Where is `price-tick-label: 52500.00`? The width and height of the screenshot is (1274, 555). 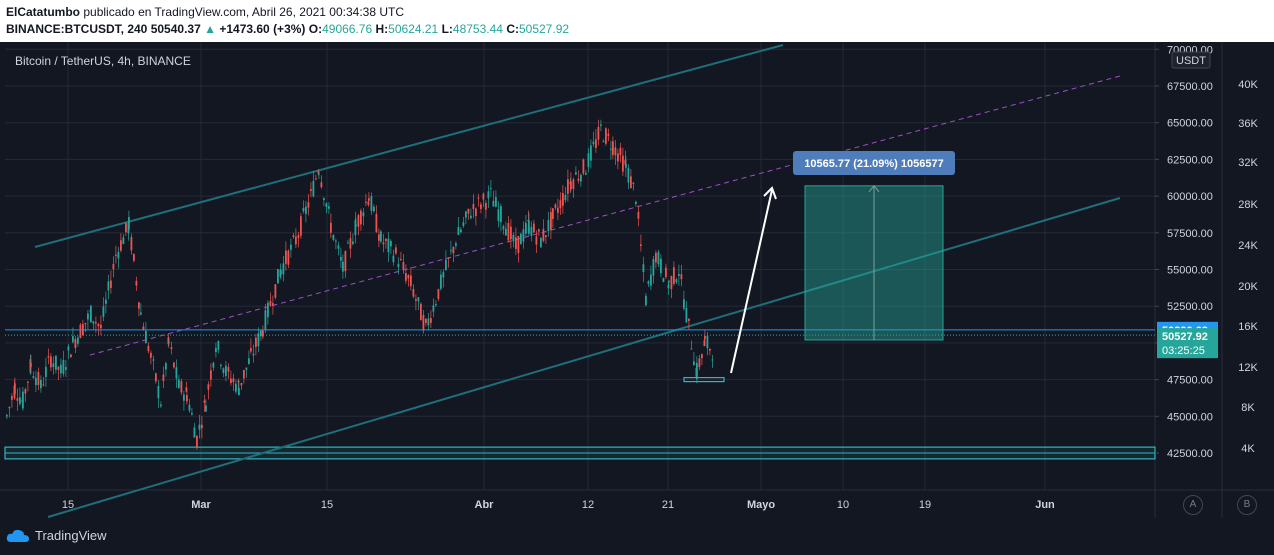 price-tick-label: 52500.00 is located at coordinates (1190, 307).